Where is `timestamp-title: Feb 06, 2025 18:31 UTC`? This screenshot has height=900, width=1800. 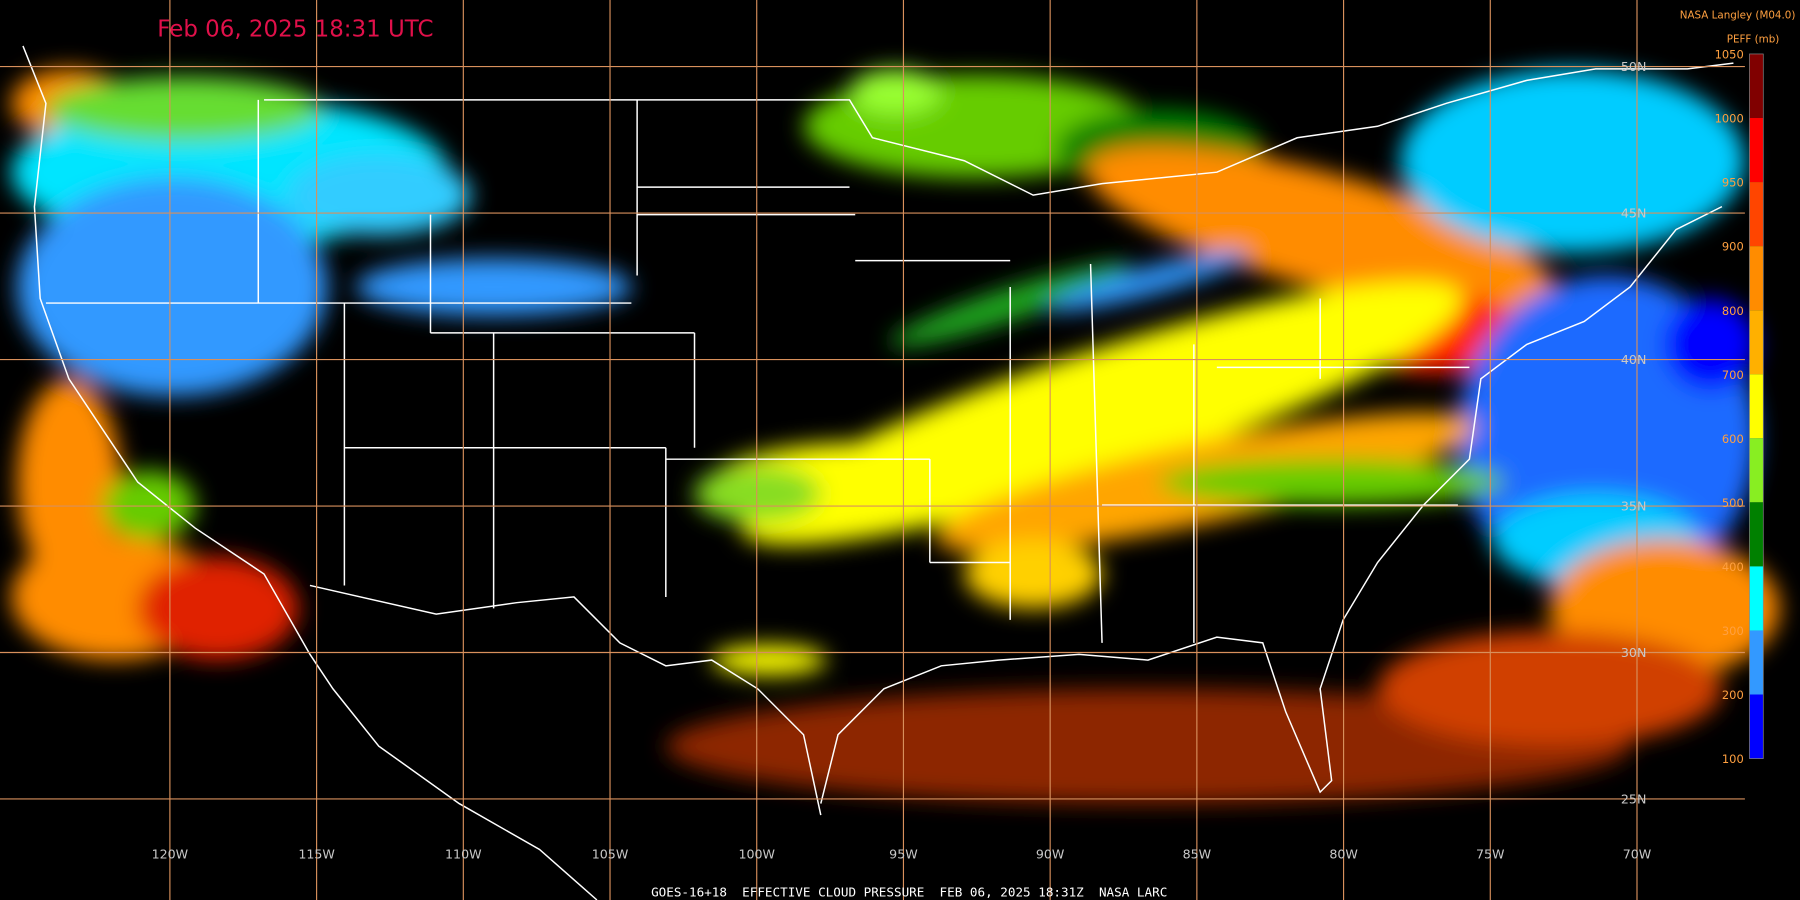
timestamp-title: Feb 06, 2025 18:31 UTC is located at coordinates (295, 30).